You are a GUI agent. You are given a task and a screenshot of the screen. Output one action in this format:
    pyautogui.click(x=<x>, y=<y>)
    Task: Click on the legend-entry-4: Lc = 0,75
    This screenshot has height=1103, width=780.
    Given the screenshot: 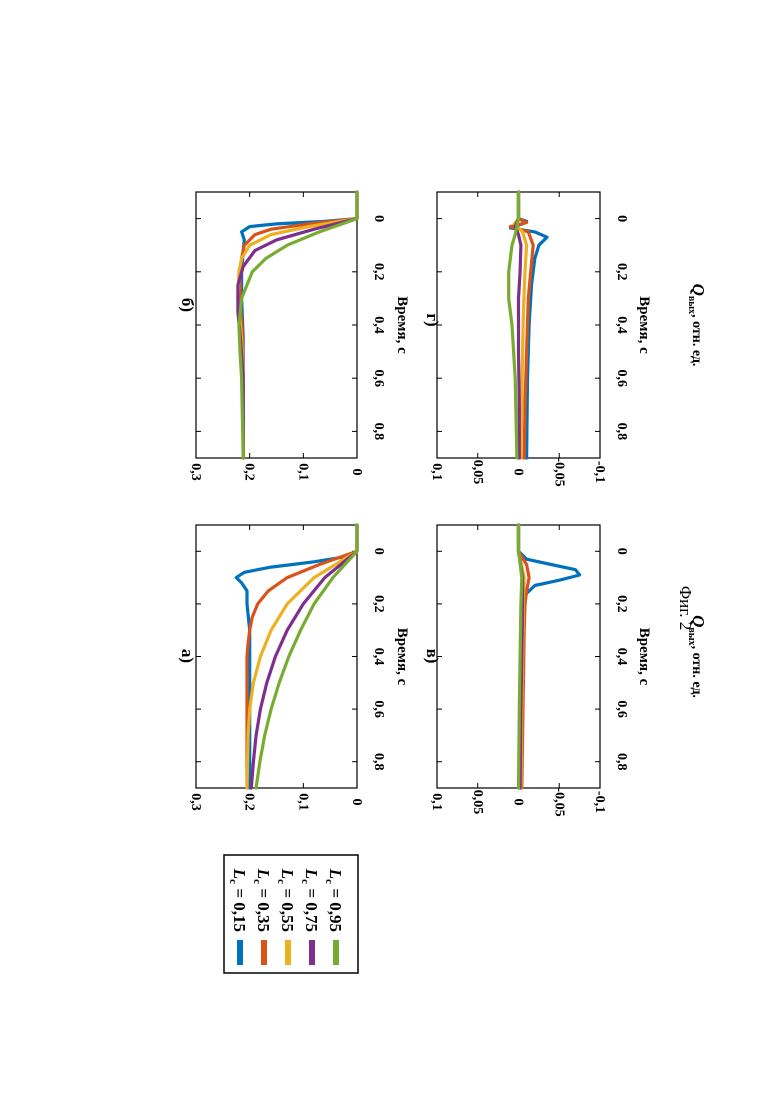 What is the action you would take?
    pyautogui.click(x=310, y=900)
    